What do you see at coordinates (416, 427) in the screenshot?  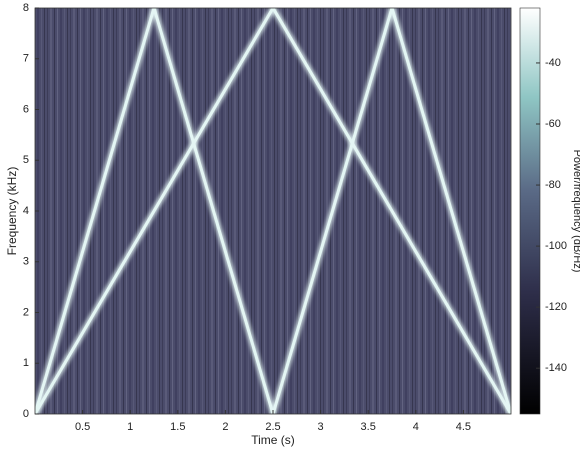 I see `x-tick-label: 4` at bounding box center [416, 427].